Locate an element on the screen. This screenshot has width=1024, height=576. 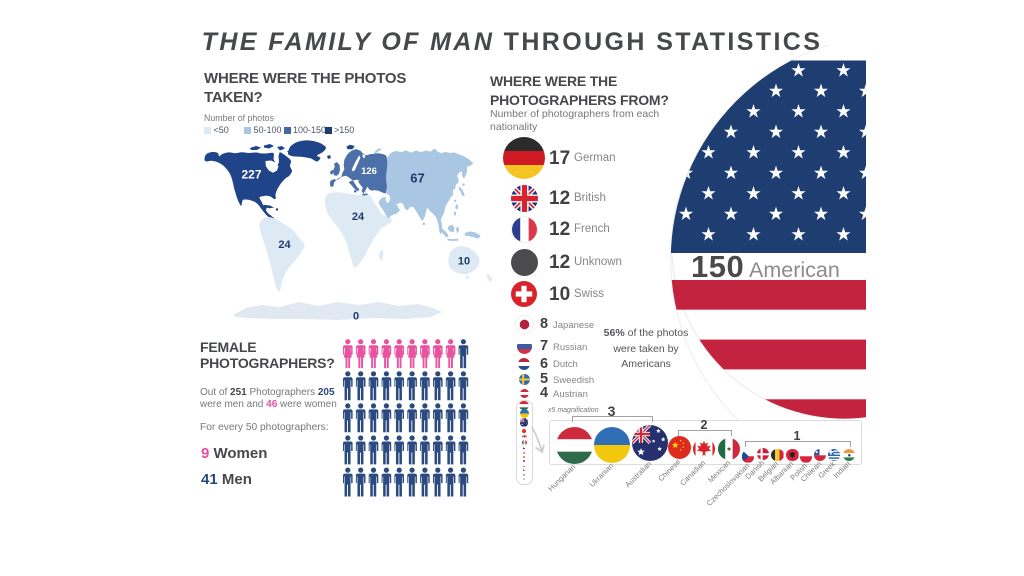
svg-text: 10 is located at coordinates (464, 262).